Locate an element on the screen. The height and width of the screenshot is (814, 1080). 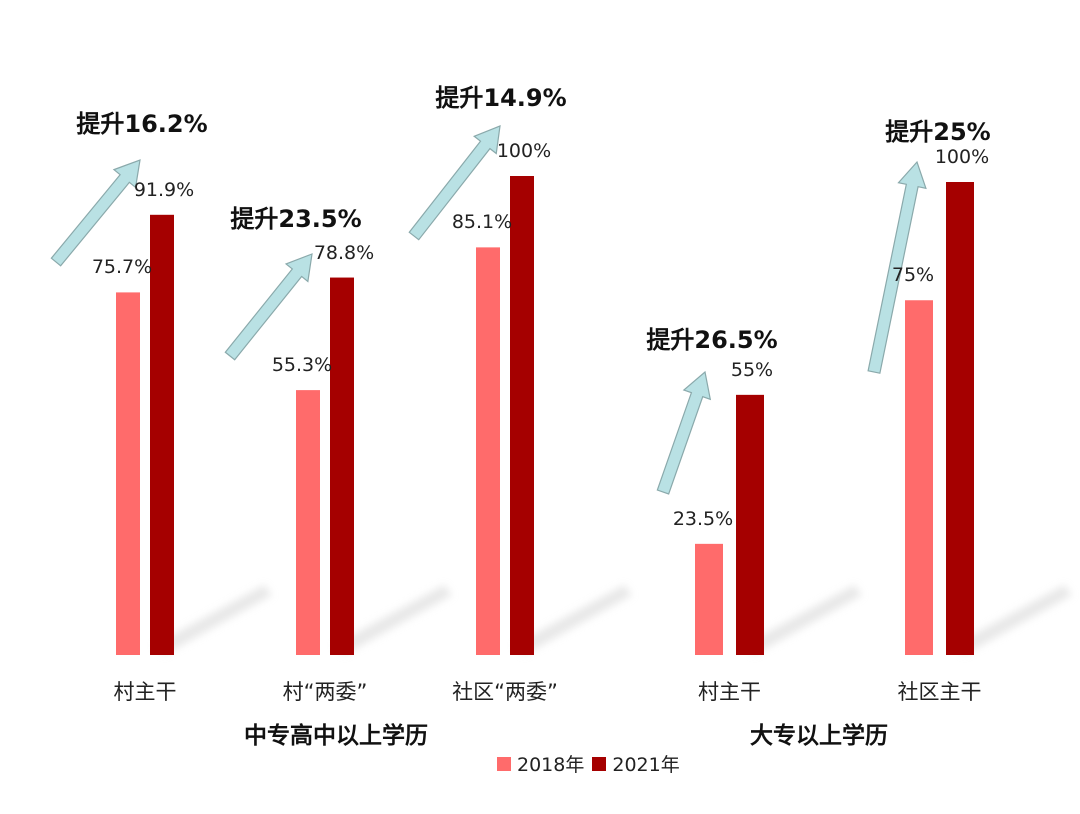
legend: 2018年 2021年 is located at coordinates (592, 763).